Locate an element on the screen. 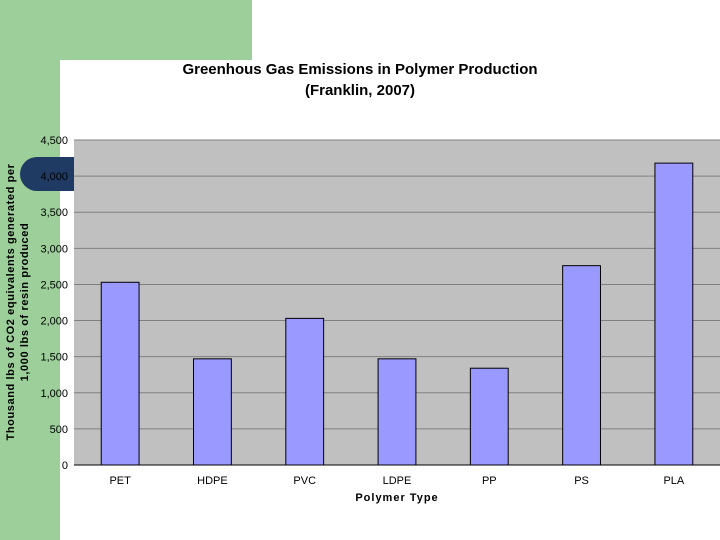 The image size is (720, 540). bar-pet is located at coordinates (120, 373).